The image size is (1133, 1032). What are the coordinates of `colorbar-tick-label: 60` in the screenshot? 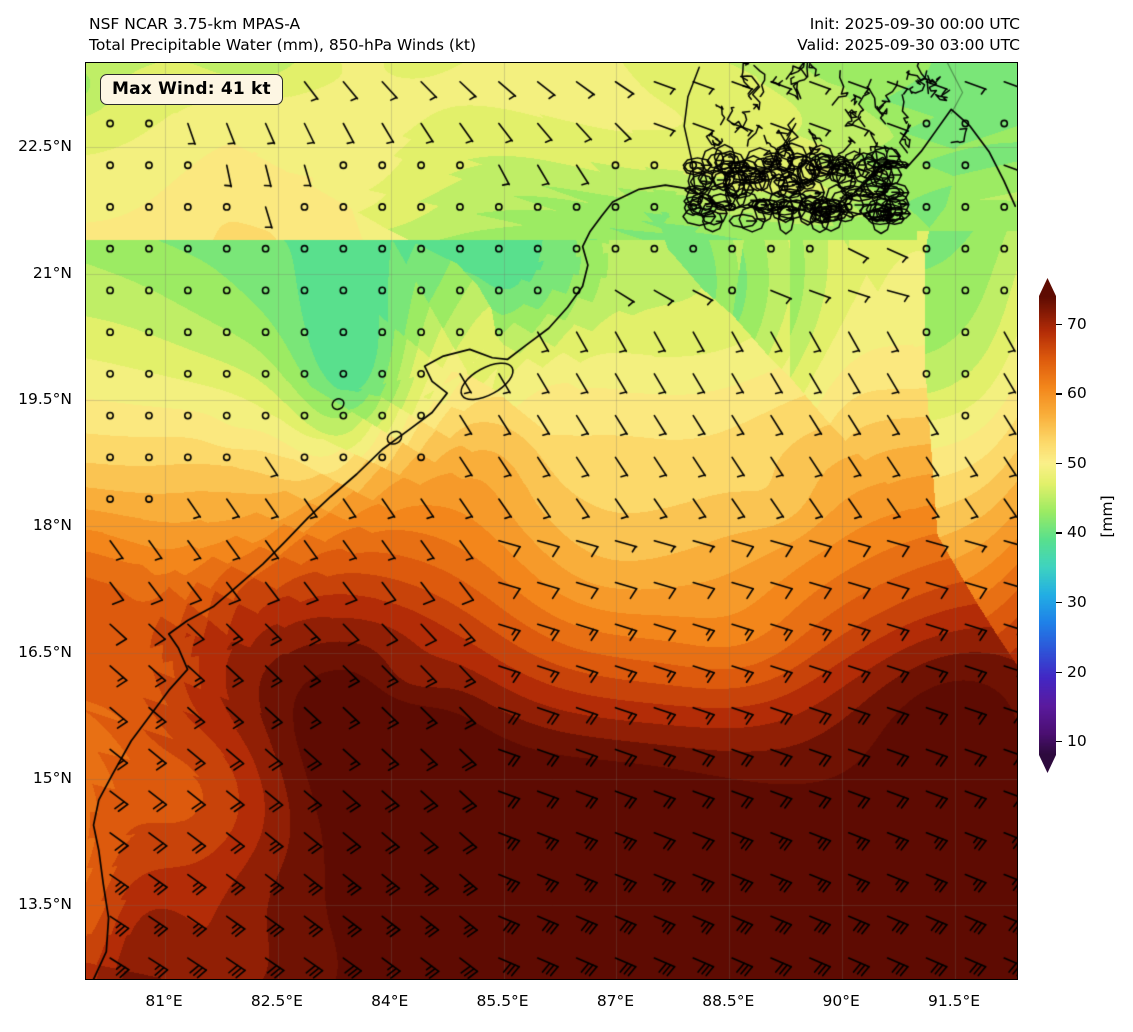 It's located at (1077, 393).